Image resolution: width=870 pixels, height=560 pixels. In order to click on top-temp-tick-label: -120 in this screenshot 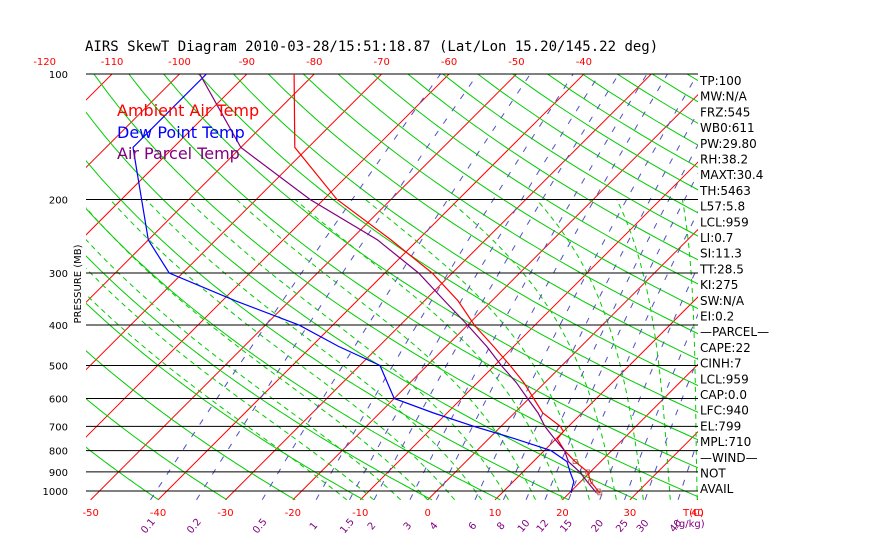, I will do `click(44, 62)`.